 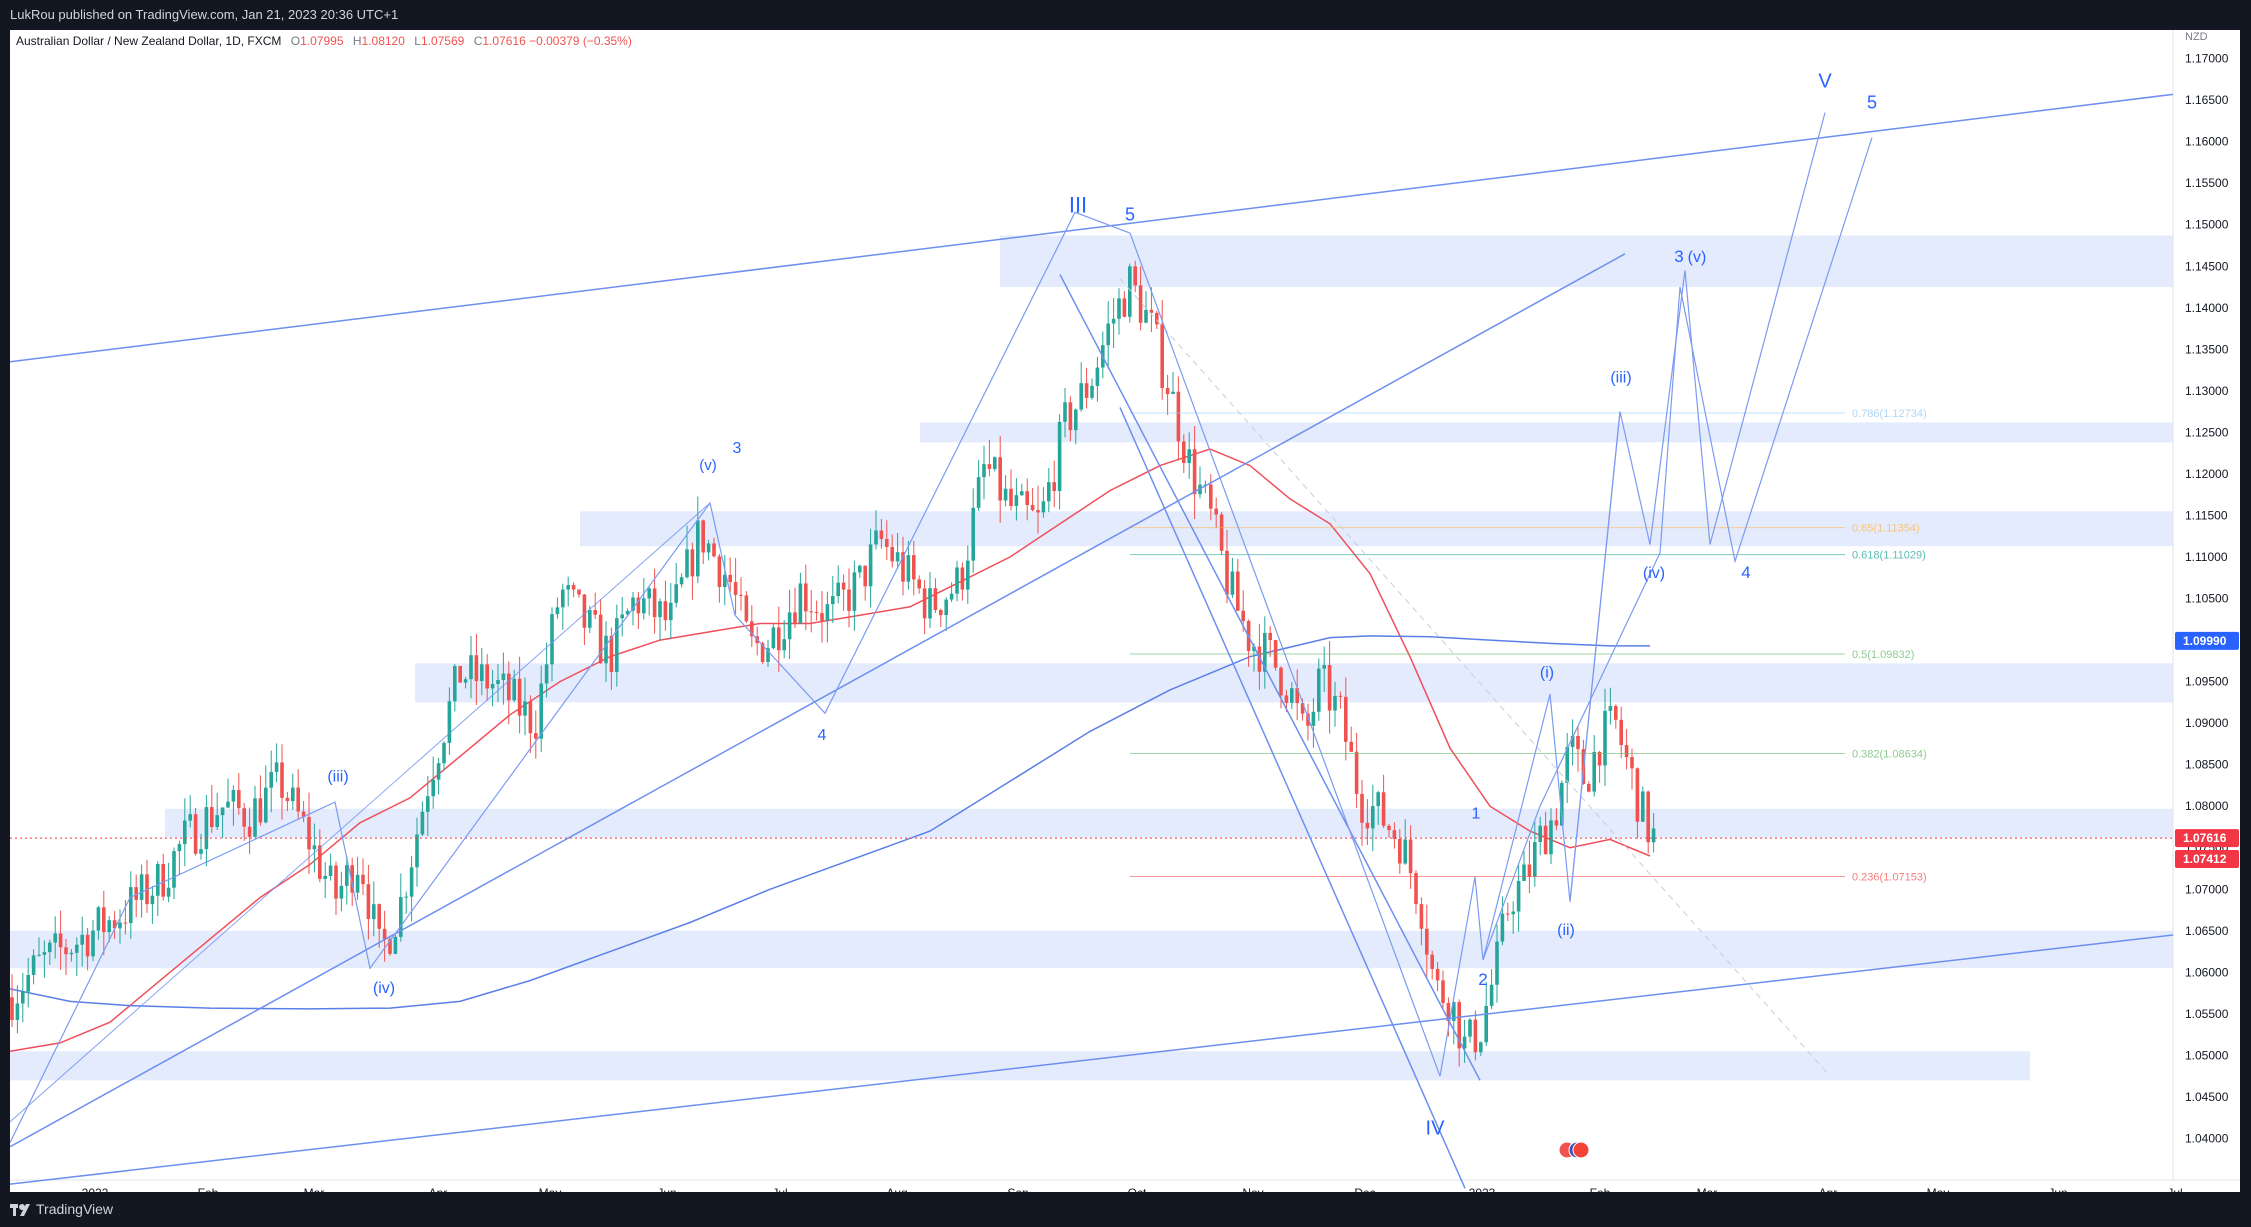 What do you see at coordinates (2207, 266) in the screenshot?
I see `y-tick-label: 1.14500` at bounding box center [2207, 266].